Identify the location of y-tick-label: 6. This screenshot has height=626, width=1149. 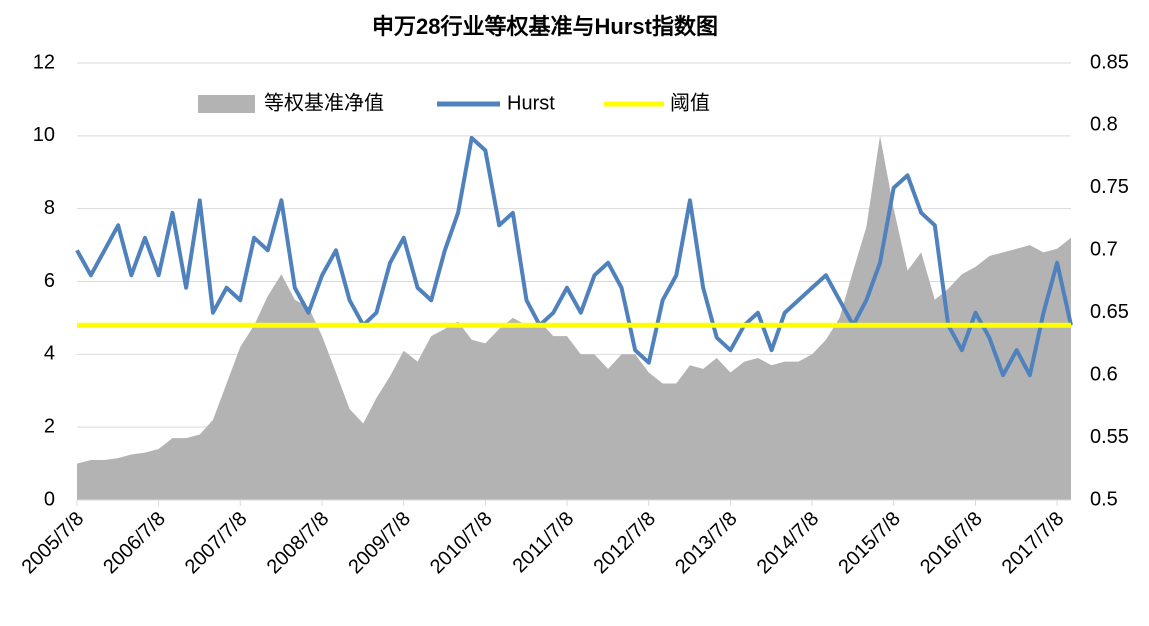
(49, 281).